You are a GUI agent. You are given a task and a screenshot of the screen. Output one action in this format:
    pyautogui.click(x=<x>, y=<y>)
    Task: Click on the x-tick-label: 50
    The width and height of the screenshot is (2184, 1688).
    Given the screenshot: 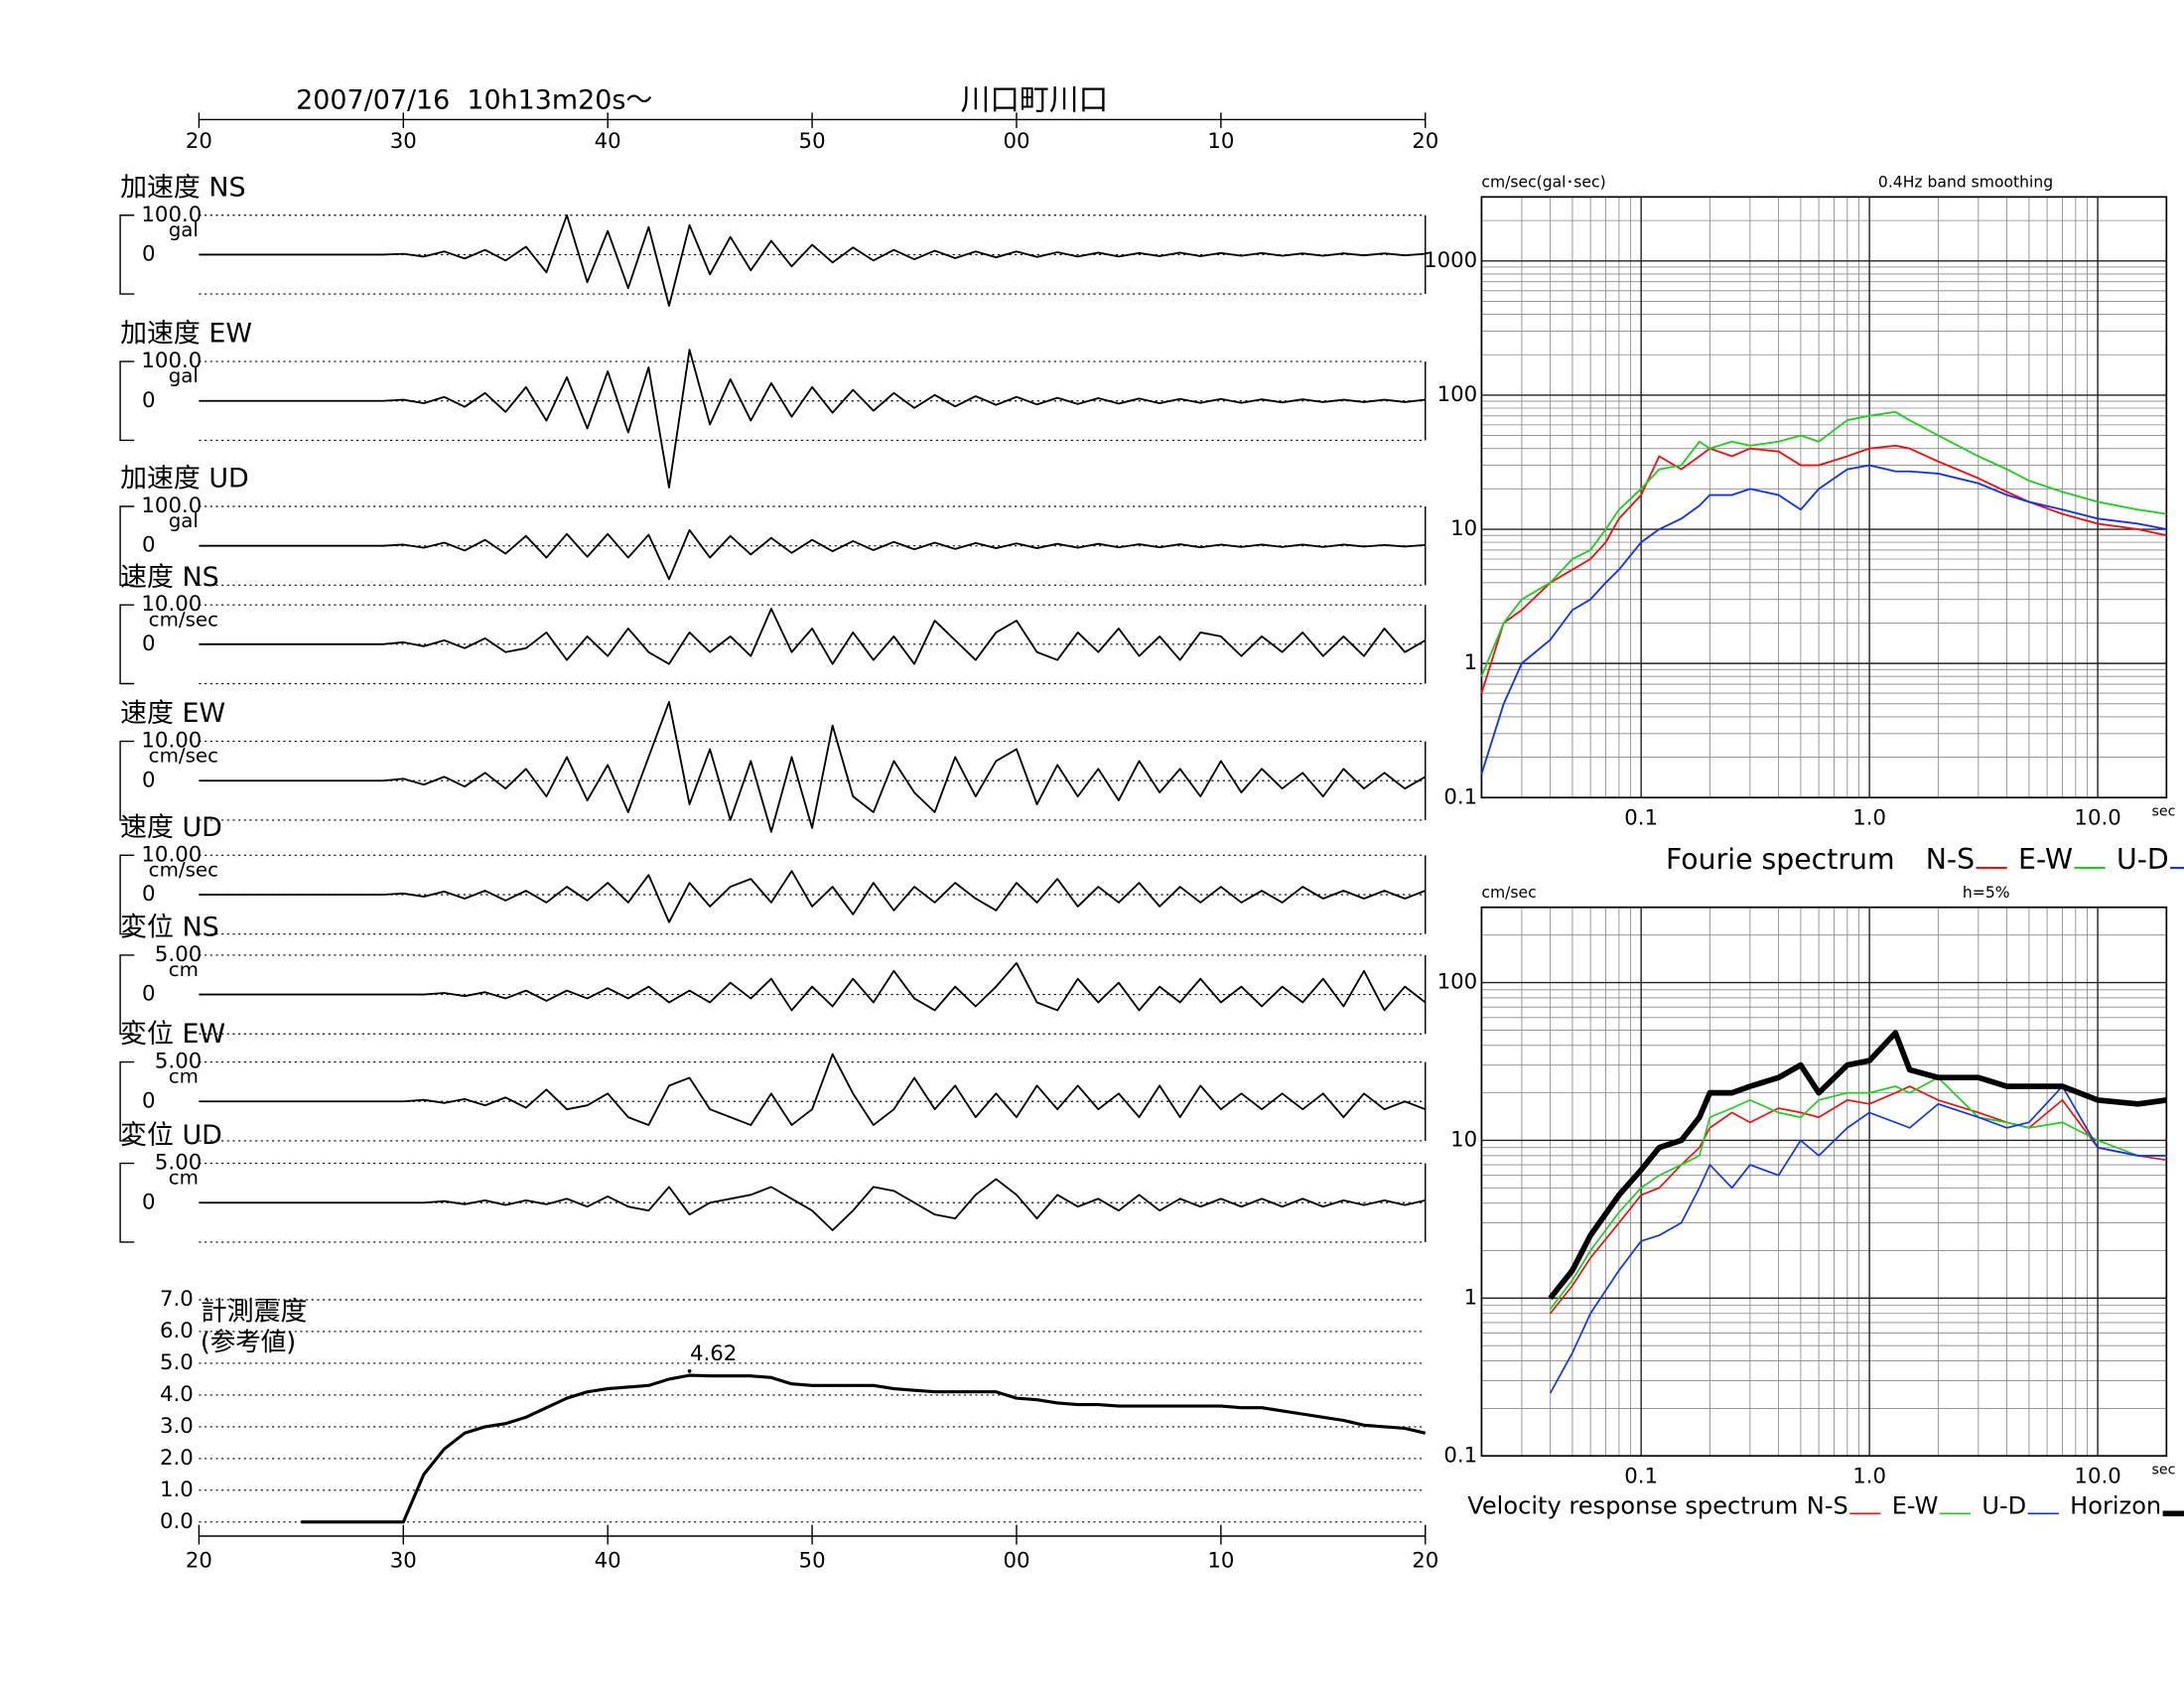 What is the action you would take?
    pyautogui.click(x=812, y=1561)
    